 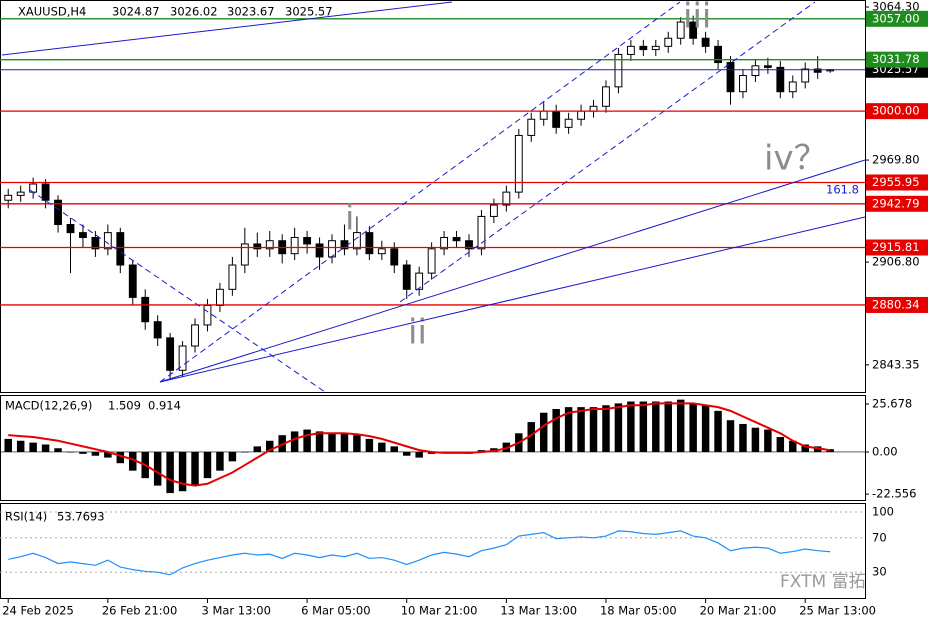 I want to click on x-tick-label: 26 Feb 21:00, so click(x=139, y=611).